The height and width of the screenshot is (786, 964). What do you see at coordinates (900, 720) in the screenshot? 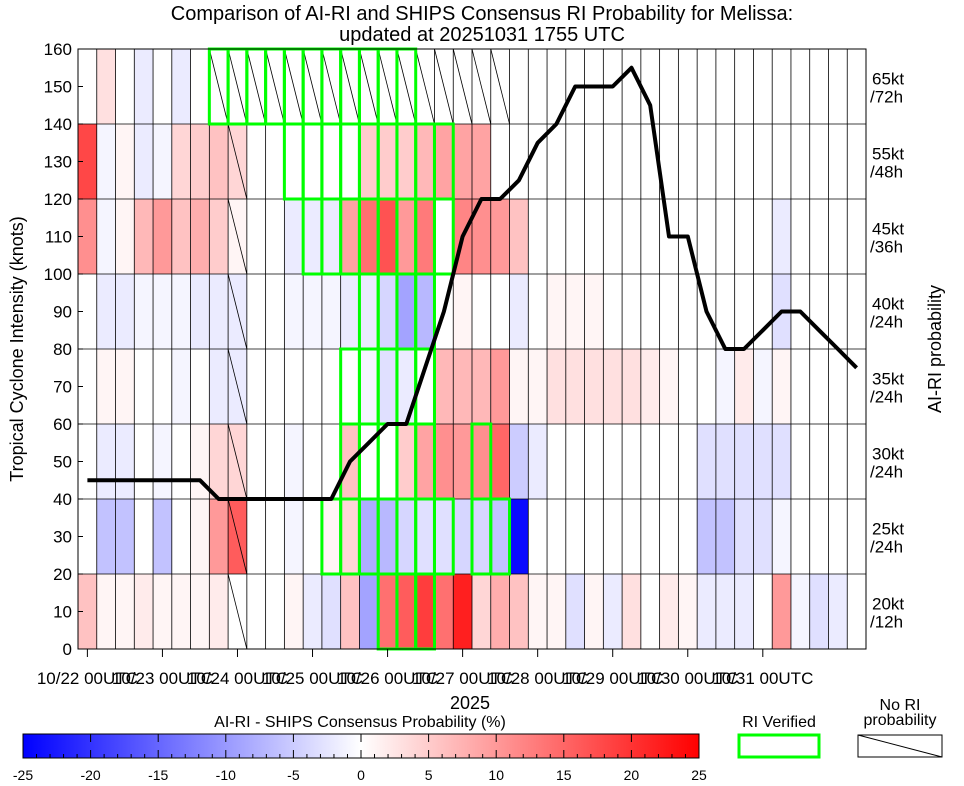
I see `legend-no-ri-label-line2: probability` at bounding box center [900, 720].